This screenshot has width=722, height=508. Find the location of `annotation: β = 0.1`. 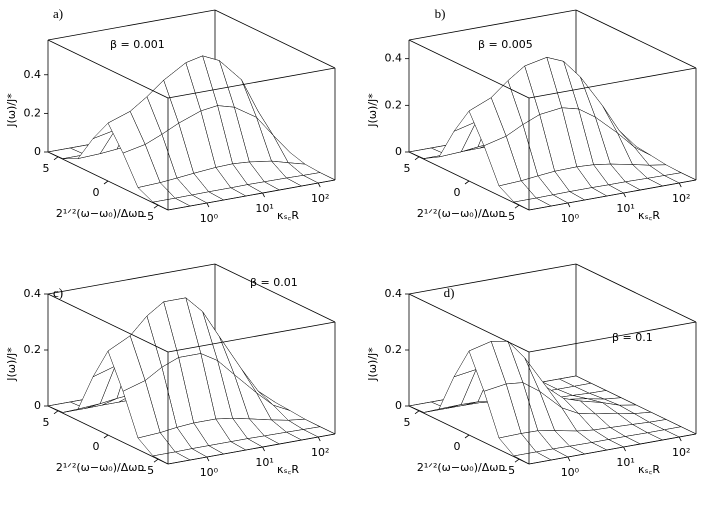

annotation: β = 0.1 is located at coordinates (632, 337).